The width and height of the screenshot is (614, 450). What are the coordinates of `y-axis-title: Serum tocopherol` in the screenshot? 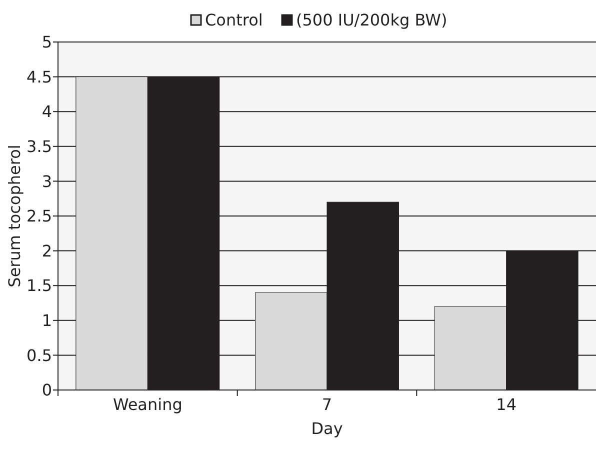 It's located at (14, 216).